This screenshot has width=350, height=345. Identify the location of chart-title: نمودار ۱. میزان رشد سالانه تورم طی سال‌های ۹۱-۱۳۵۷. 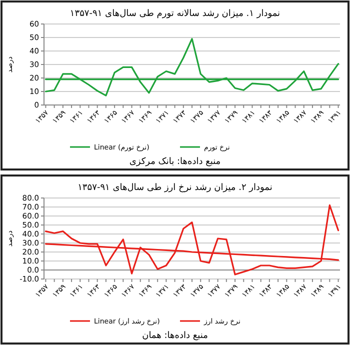
(175, 14).